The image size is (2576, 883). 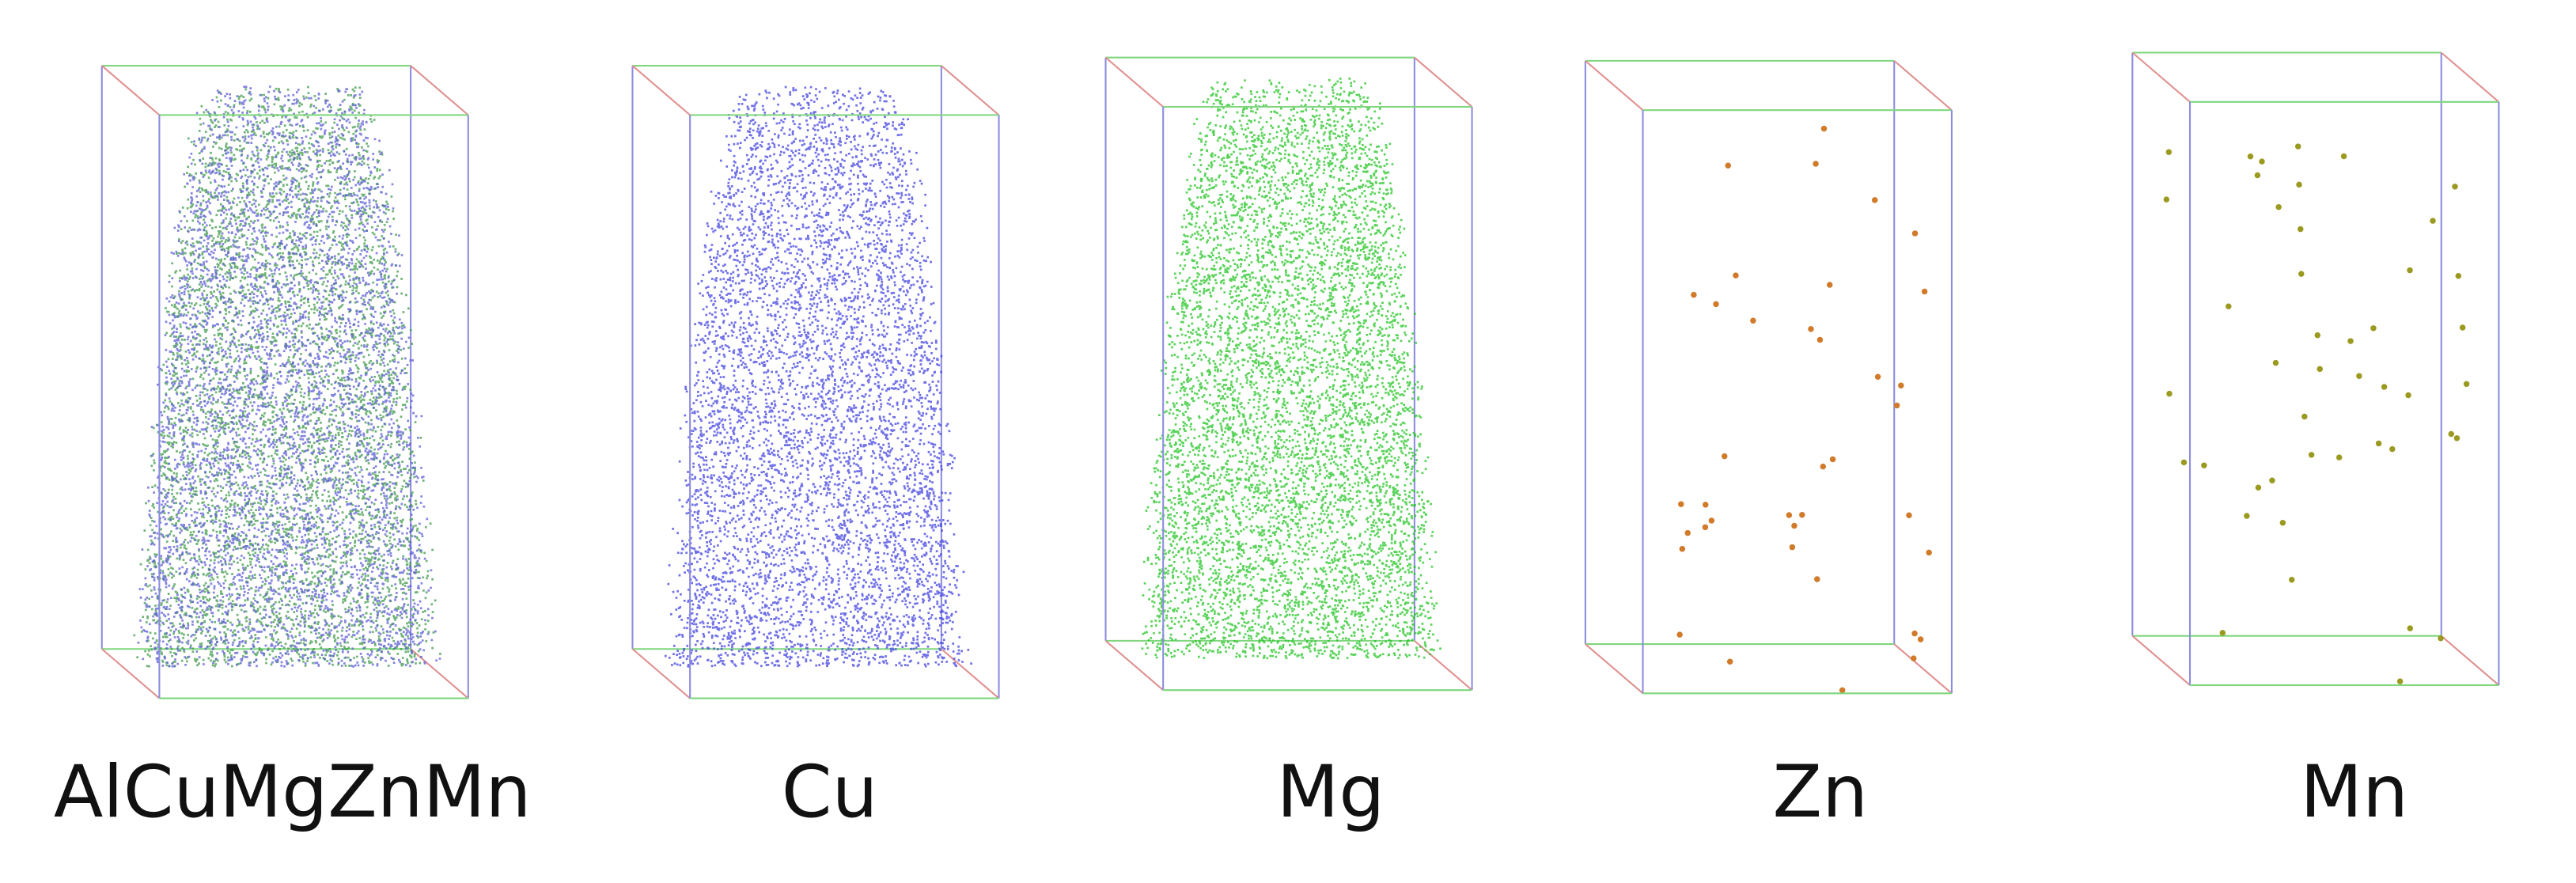 What do you see at coordinates (1768, 446) in the screenshot?
I see `panel: Zn` at bounding box center [1768, 446].